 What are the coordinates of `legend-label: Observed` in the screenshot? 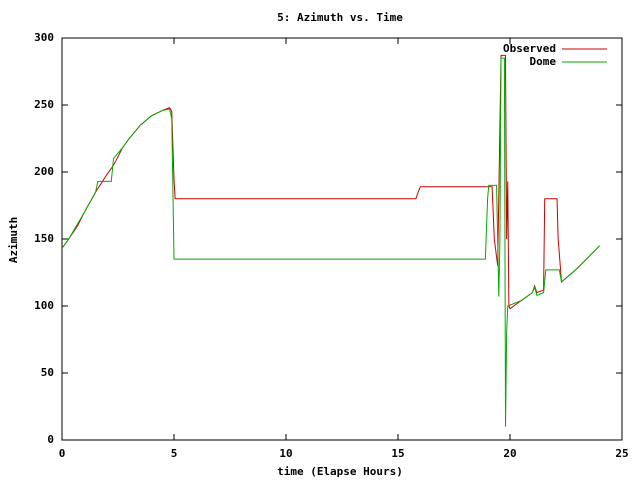 It's located at (529, 48).